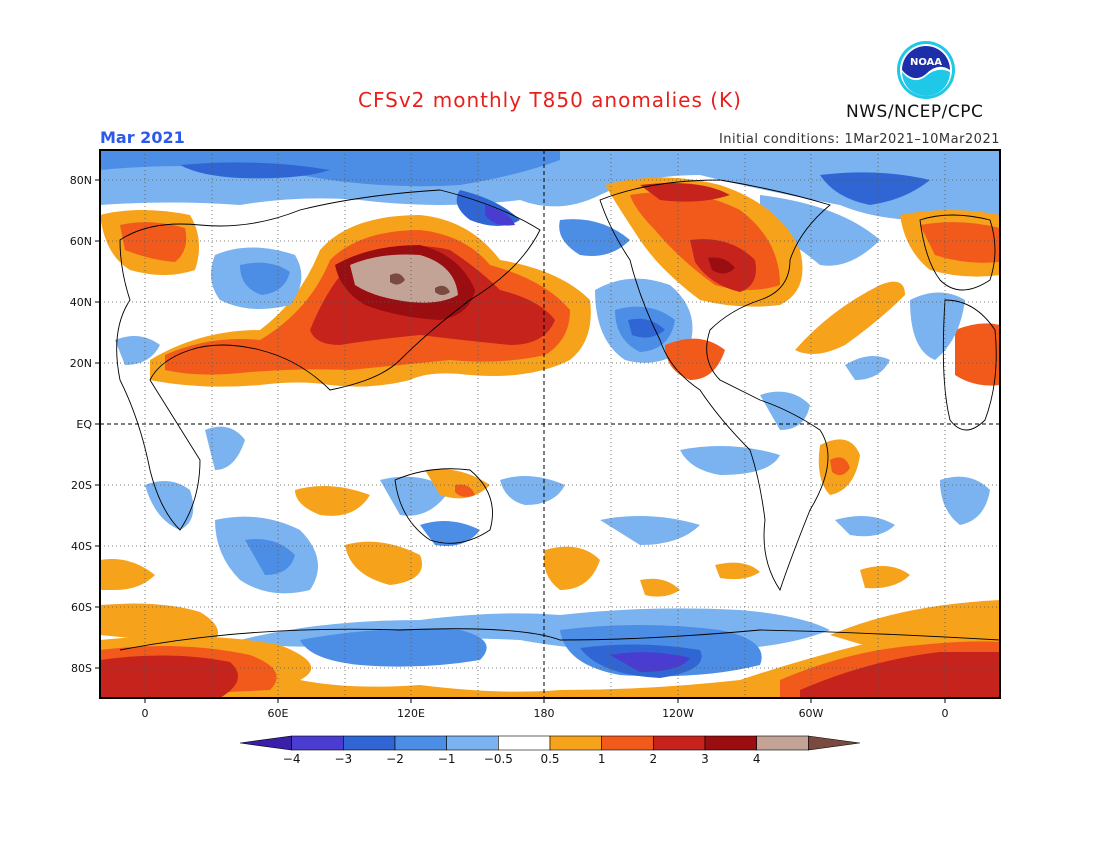 The height and width of the screenshot is (850, 1100). Describe the element at coordinates (915, 112) in the screenshot. I see `agency-label: NWS/NCEP/CPC` at that location.